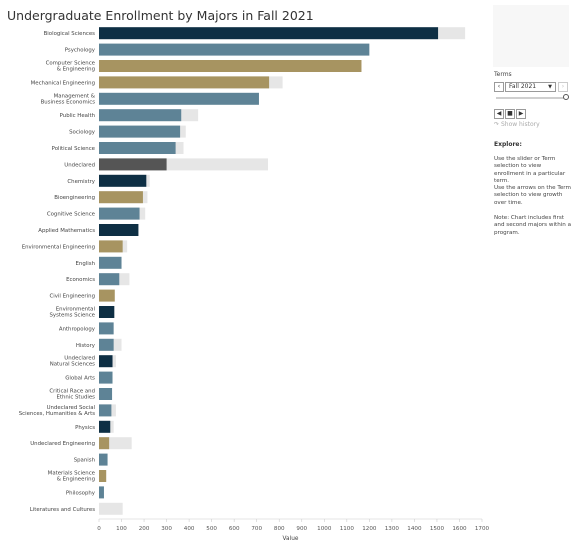 Image resolution: width=576 pixels, height=545 pixels. I want to click on show-history-toggle: ↷ Show history, so click(517, 124).